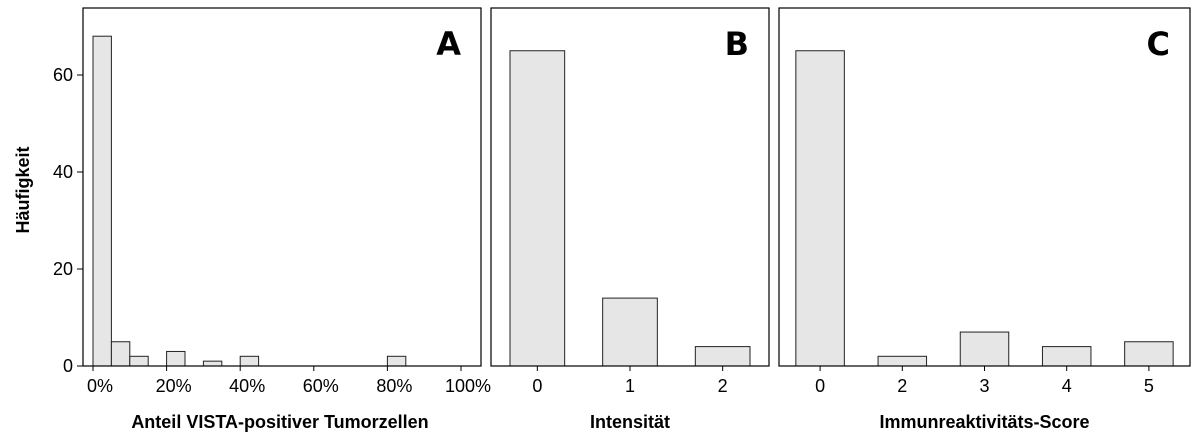  Describe the element at coordinates (630, 422) in the screenshot. I see `x-axis-title: Intensität` at that location.